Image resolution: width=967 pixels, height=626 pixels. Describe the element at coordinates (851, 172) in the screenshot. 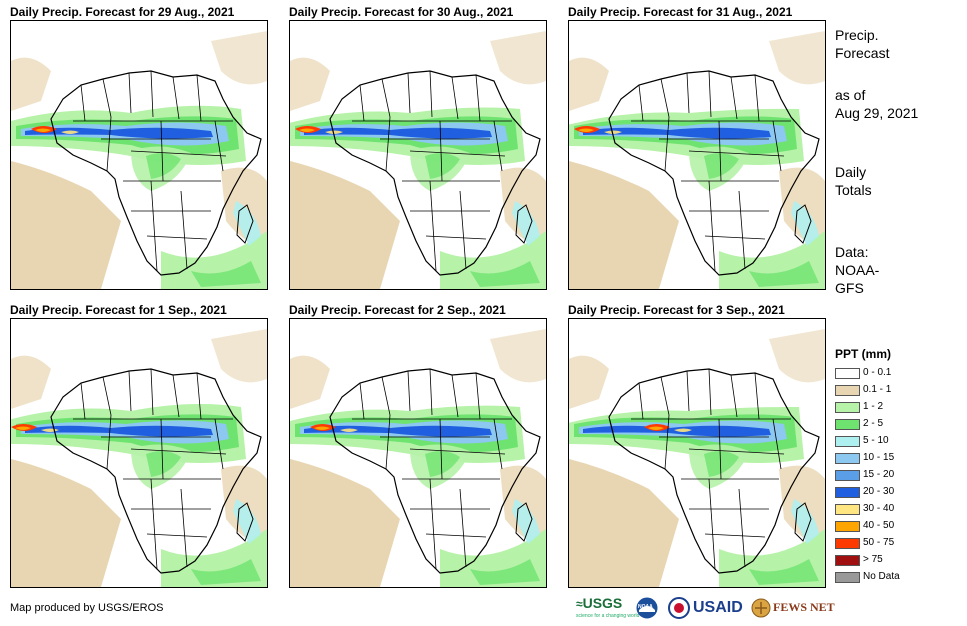

I see `totals-line-1: Daily` at that location.